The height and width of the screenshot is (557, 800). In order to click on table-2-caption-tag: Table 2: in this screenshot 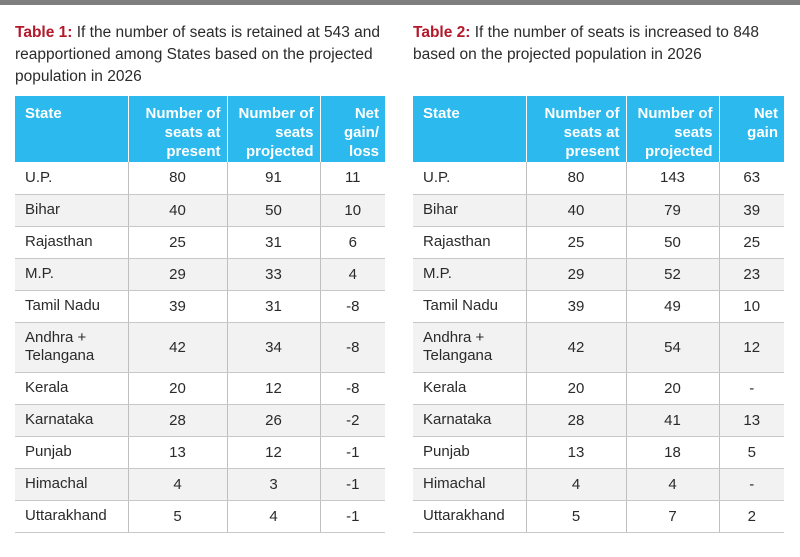, I will do `click(442, 32)`.